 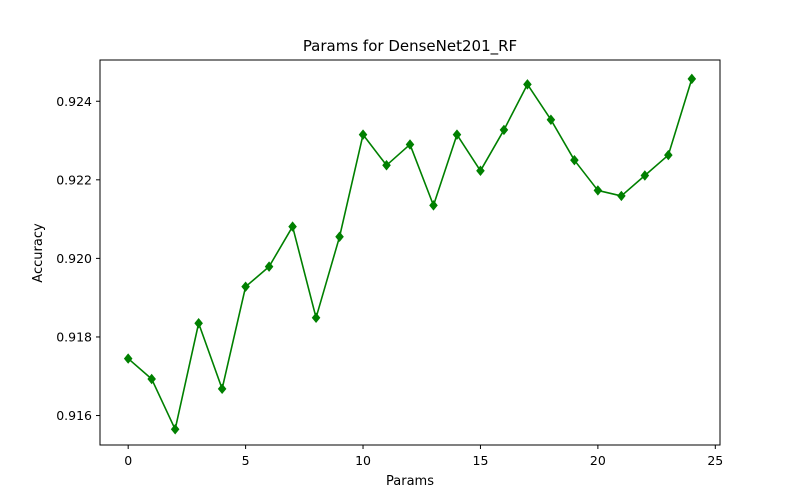 I want to click on y-tick-label: 0.916, so click(x=74, y=415).